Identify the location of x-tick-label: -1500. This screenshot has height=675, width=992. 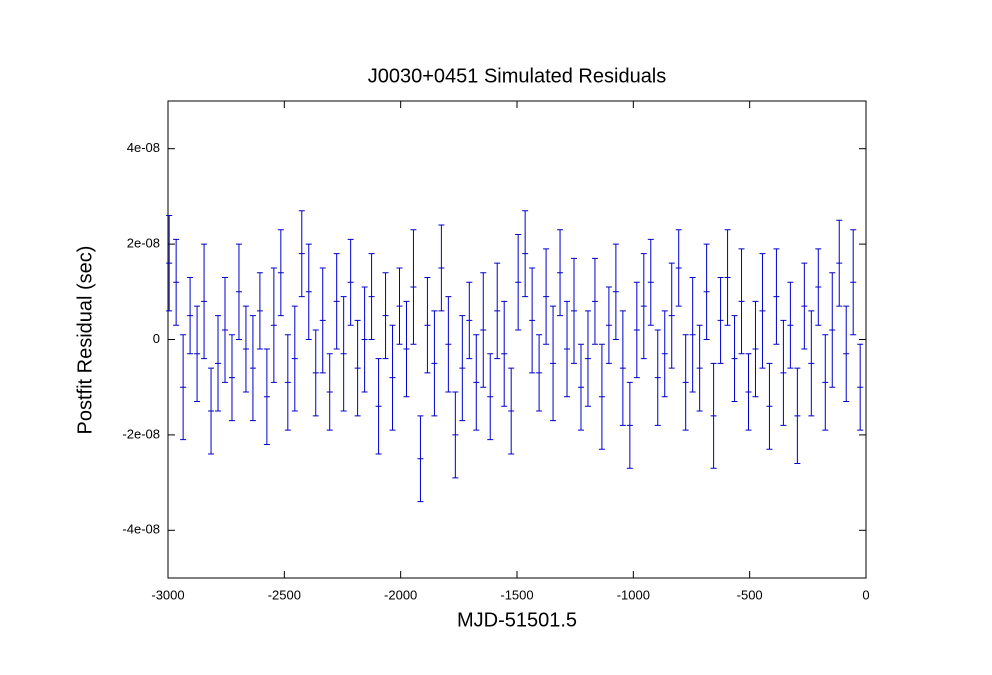
(516, 594).